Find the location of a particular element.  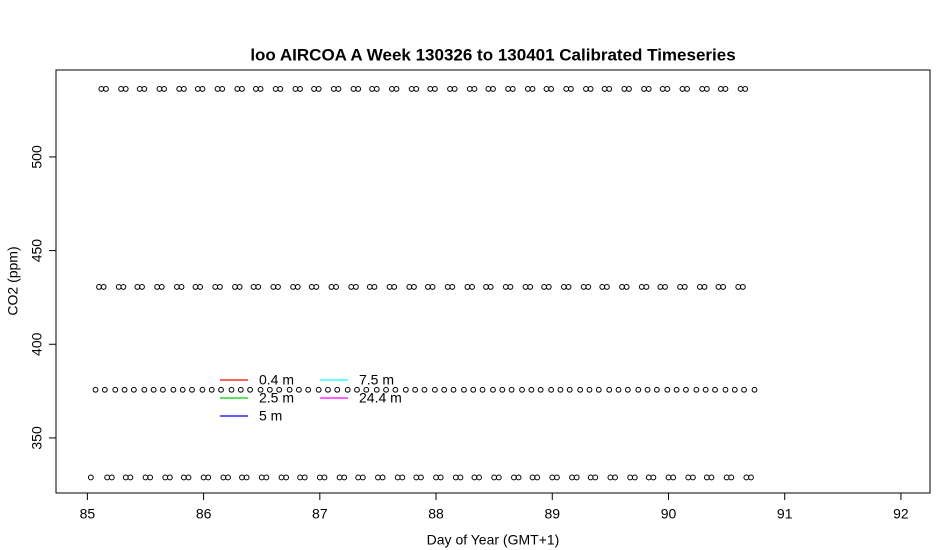

x-tick-label: 87 is located at coordinates (320, 514).